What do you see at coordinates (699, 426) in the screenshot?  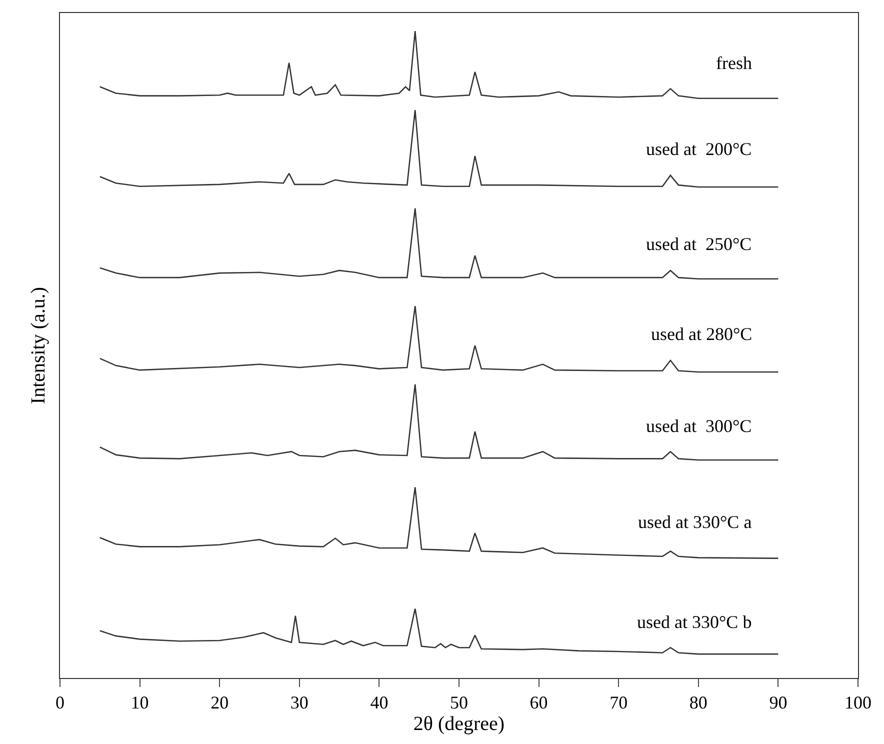 I see `series-label: used at 300°C` at bounding box center [699, 426].